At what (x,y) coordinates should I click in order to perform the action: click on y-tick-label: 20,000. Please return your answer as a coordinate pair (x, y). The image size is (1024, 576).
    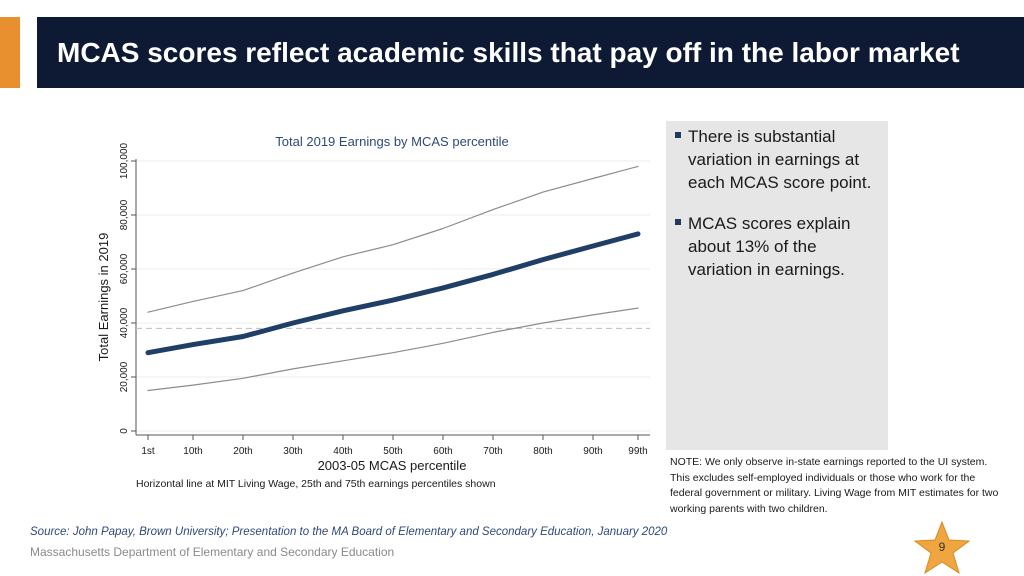
    Looking at the image, I should click on (124, 376).